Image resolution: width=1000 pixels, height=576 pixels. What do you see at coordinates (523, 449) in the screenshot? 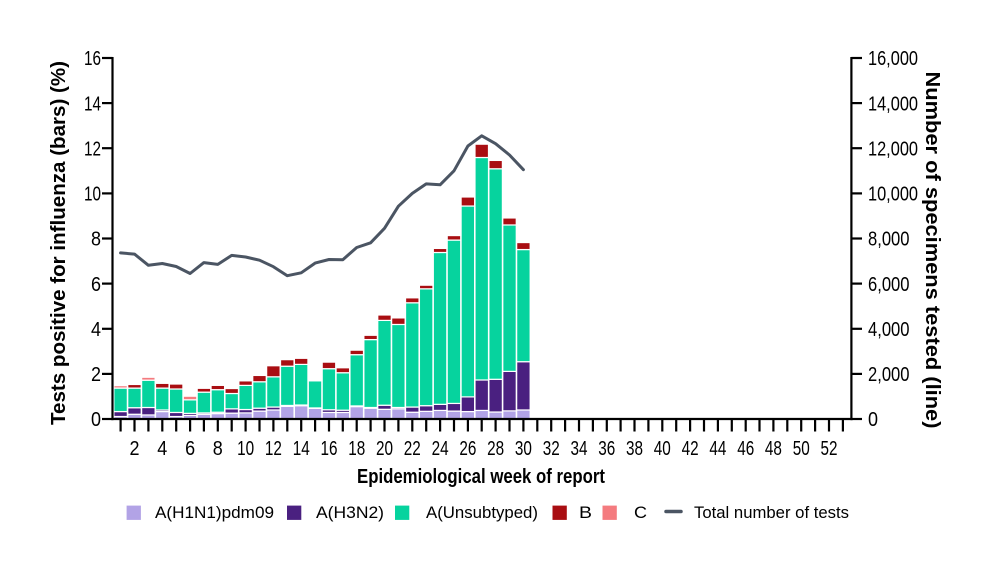
I see `svg-text: 30` at bounding box center [523, 449].